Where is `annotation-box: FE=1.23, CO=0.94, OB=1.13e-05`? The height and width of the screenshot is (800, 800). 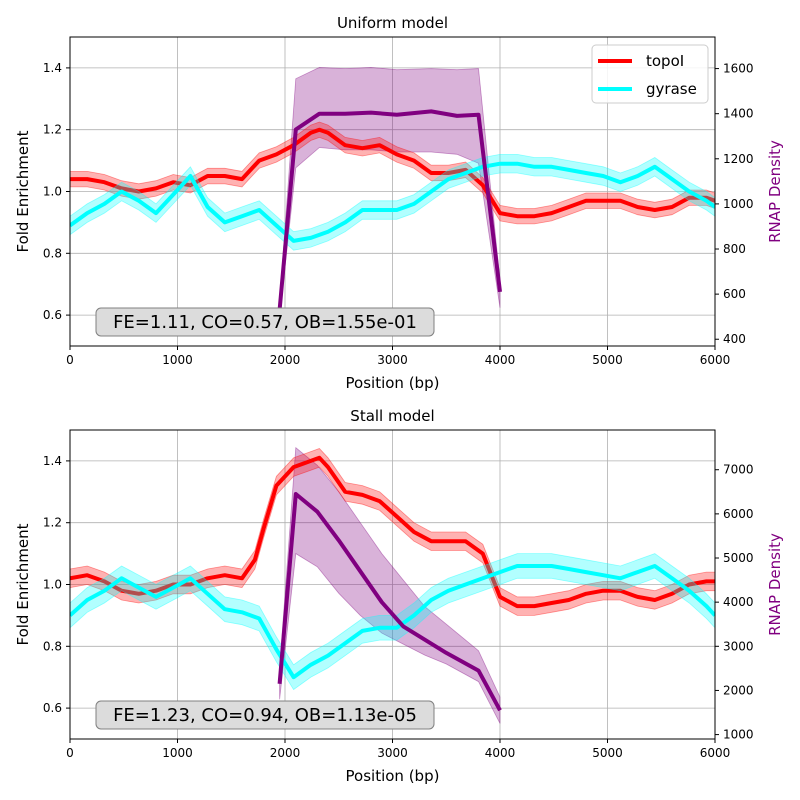
annotation-box: FE=1.23, CO=0.94, OB=1.13e-05 is located at coordinates (265, 715).